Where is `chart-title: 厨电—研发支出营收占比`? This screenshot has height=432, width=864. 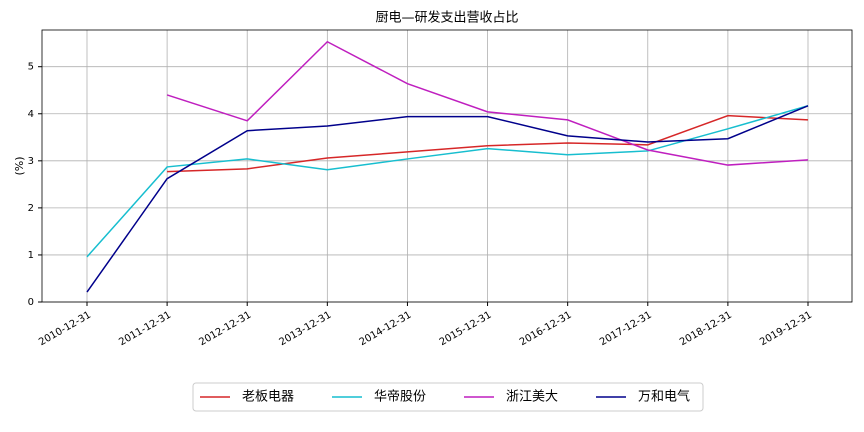 chart-title: 厨电—研发支出营收占比 is located at coordinates (446, 18).